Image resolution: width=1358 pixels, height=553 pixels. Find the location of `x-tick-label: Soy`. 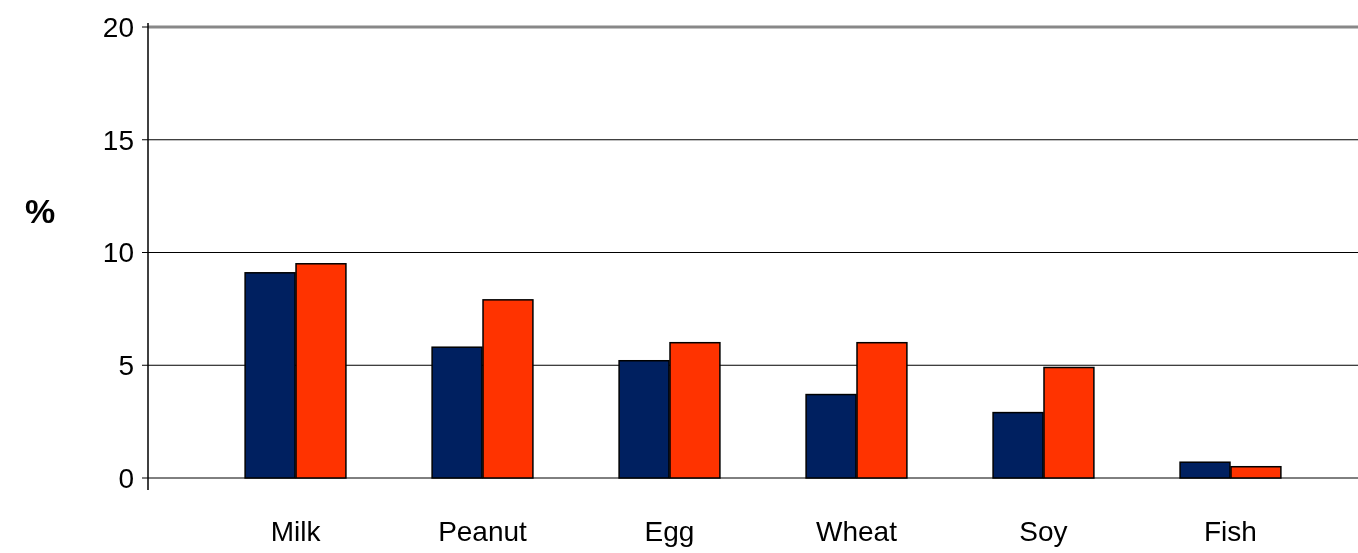

x-tick-label: Soy is located at coordinates (1043, 531).